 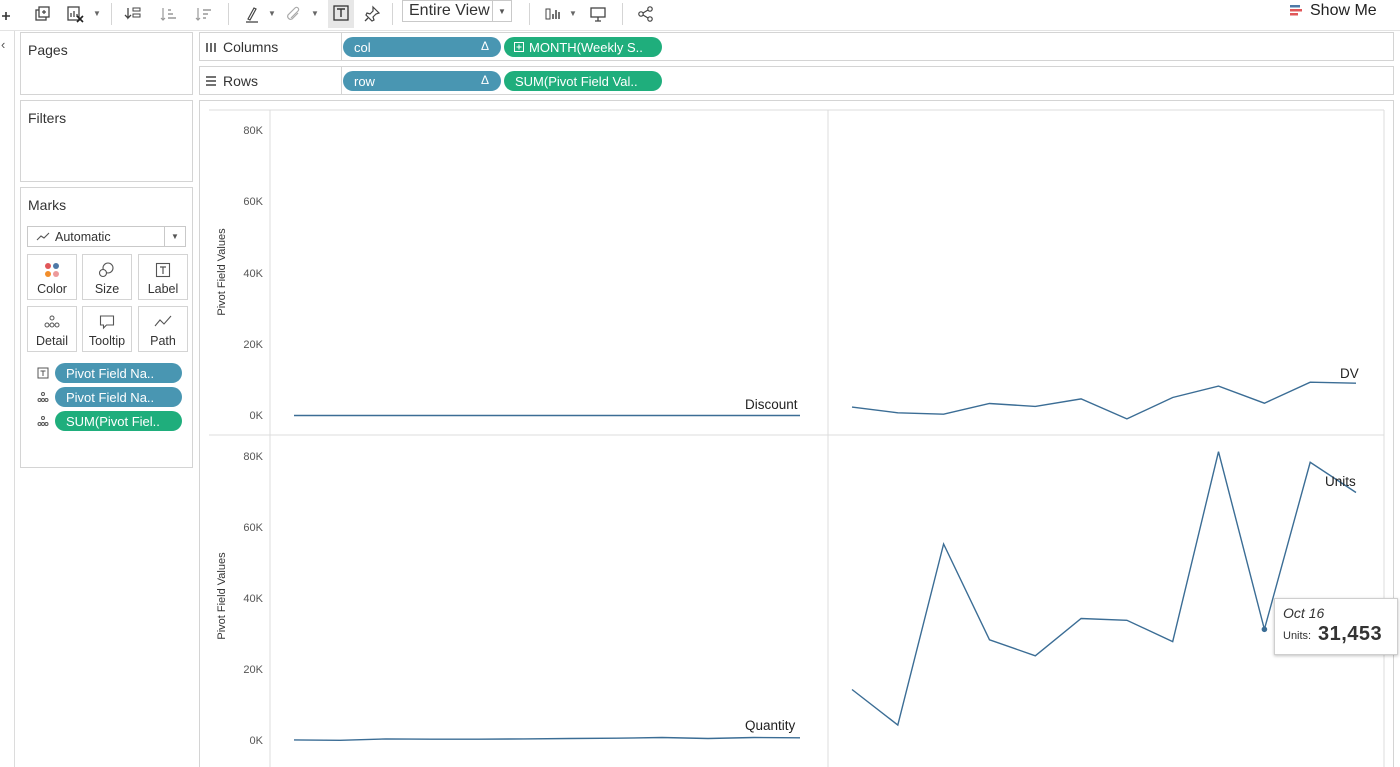 I want to click on line-mark-icon, so click(x=43, y=236).